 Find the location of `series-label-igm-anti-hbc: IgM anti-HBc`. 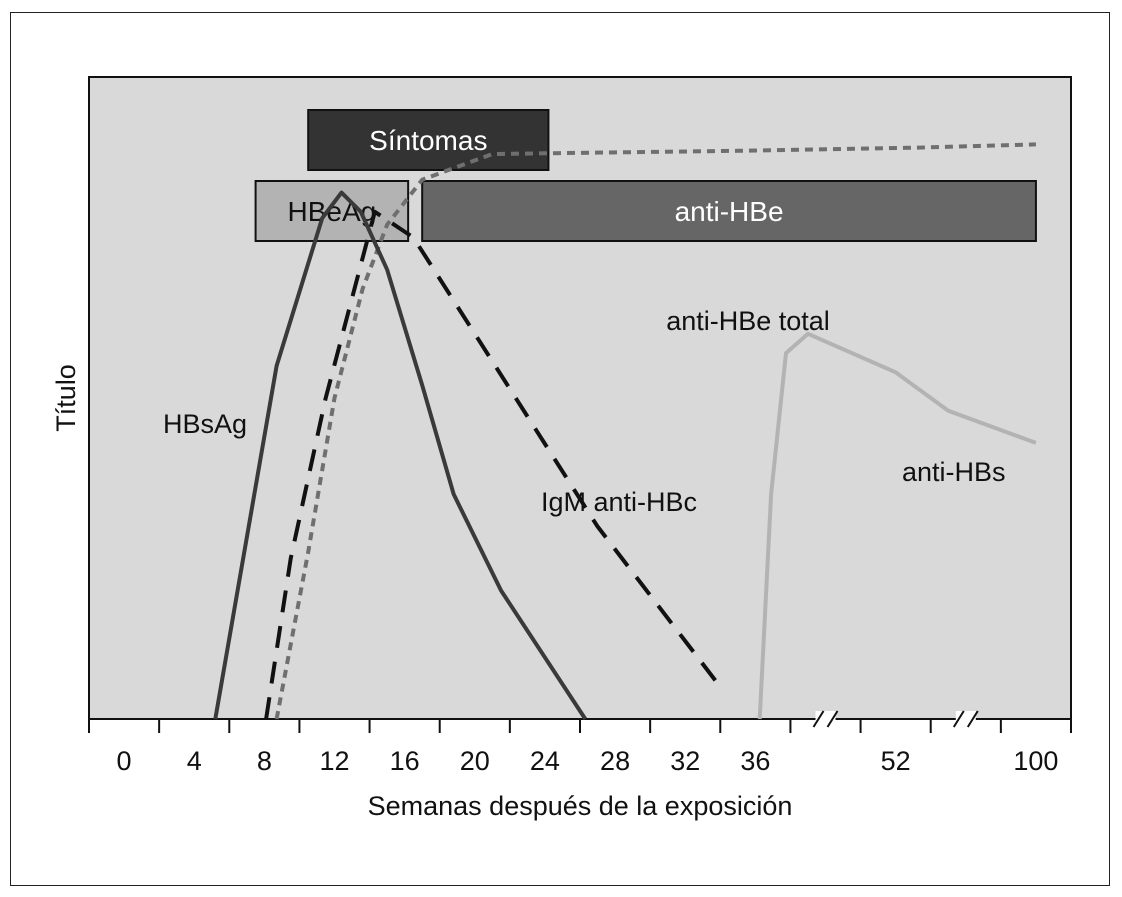

series-label-igm-anti-hbc: IgM anti-HBc is located at coordinates (619, 502).